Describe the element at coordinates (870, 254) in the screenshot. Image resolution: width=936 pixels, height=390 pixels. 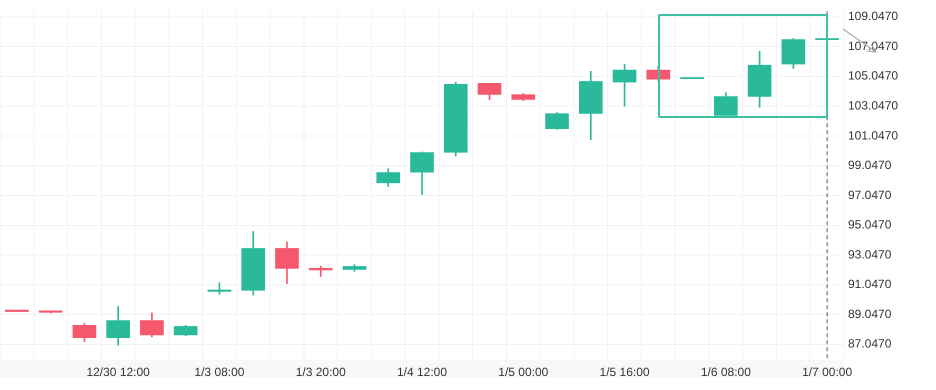
I see `y-tick-label: 93.0470` at that location.